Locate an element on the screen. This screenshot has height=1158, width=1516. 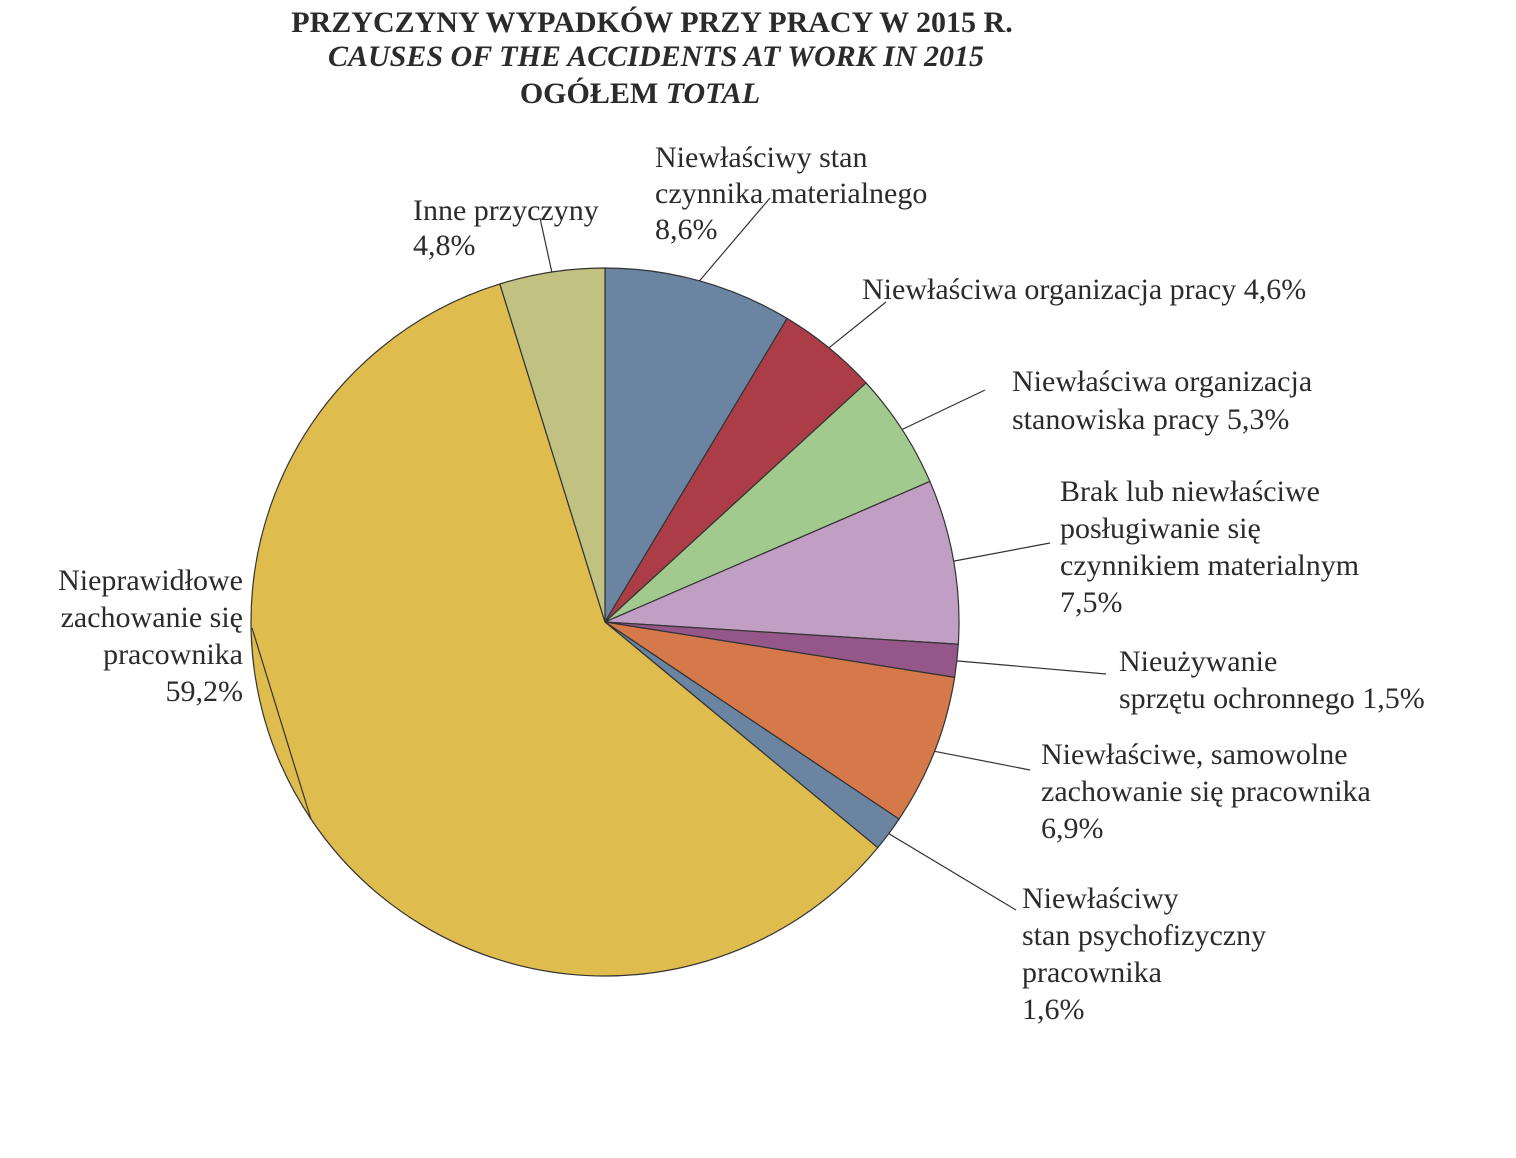
slice-label-line: sprzętu ochronnego 1,5% is located at coordinates (1272, 698).